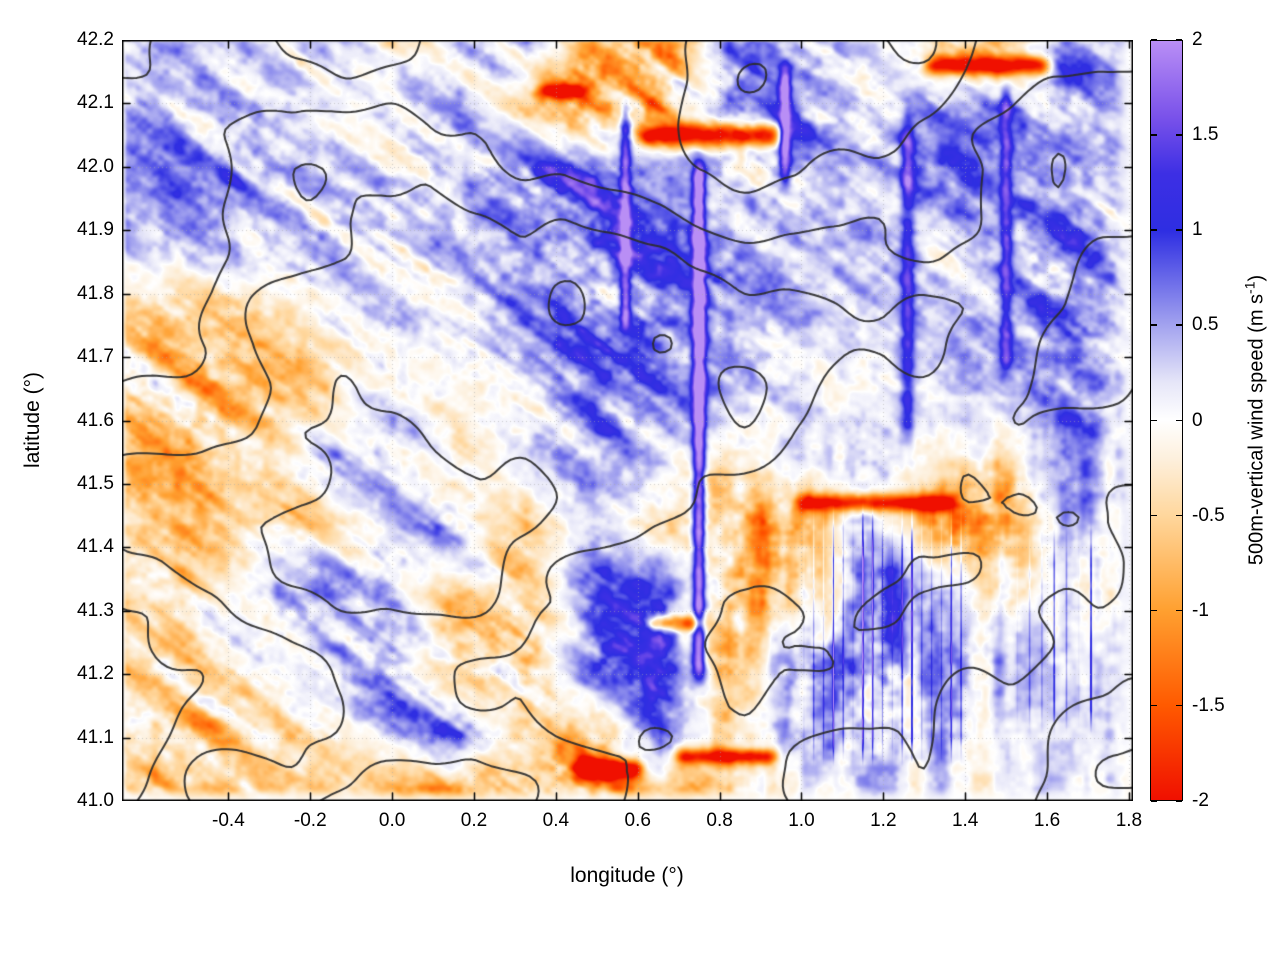  I want to click on x-tick-label: 0.8, so click(719, 820).